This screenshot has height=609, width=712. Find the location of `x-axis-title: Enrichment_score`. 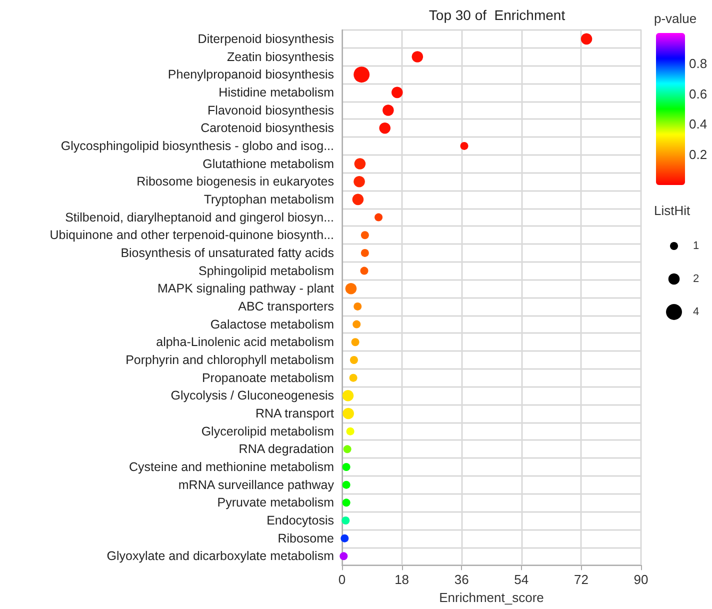

x-axis-title: Enrichment_score is located at coordinates (491, 597).